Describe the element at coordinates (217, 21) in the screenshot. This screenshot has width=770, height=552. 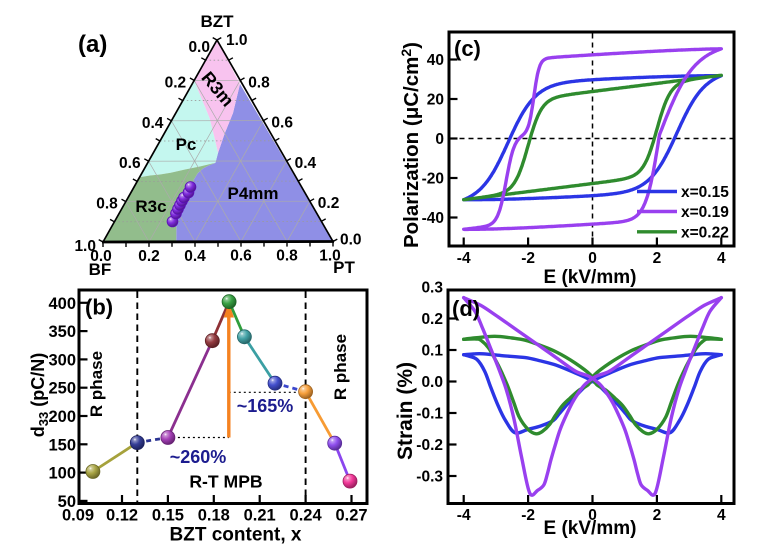
I see `svg-text: BZT` at that location.